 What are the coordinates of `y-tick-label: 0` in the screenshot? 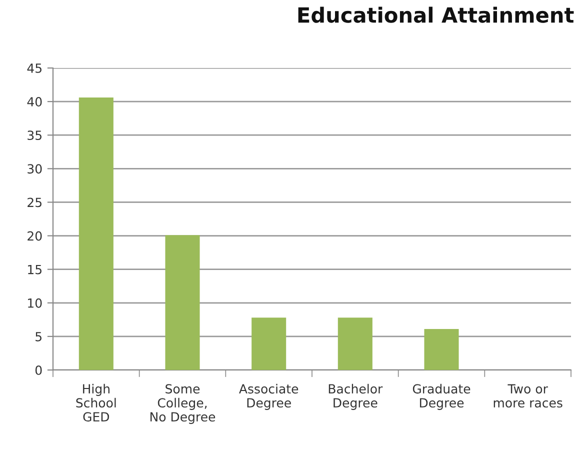 It's located at (38, 370).